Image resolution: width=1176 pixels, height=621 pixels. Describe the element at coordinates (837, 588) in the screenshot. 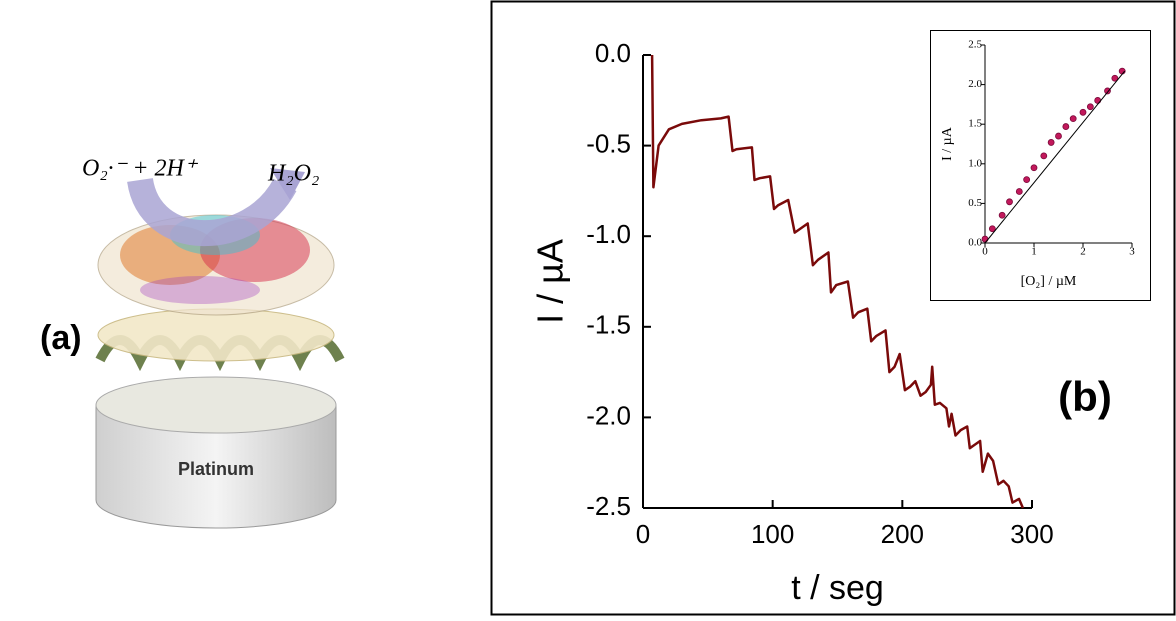

I see `x-axis-label: t / seg` at that location.